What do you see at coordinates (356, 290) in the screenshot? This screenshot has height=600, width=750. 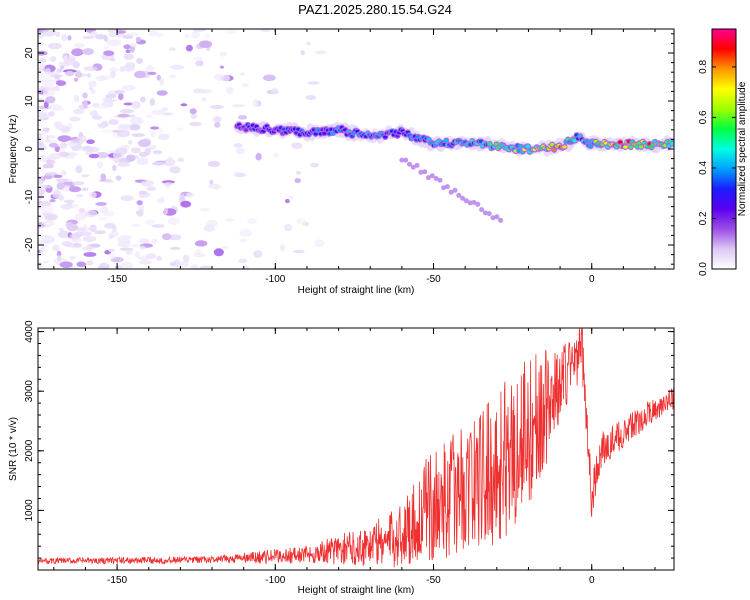 I see `spectrogram-xlabel: Height of straight line (km)` at bounding box center [356, 290].